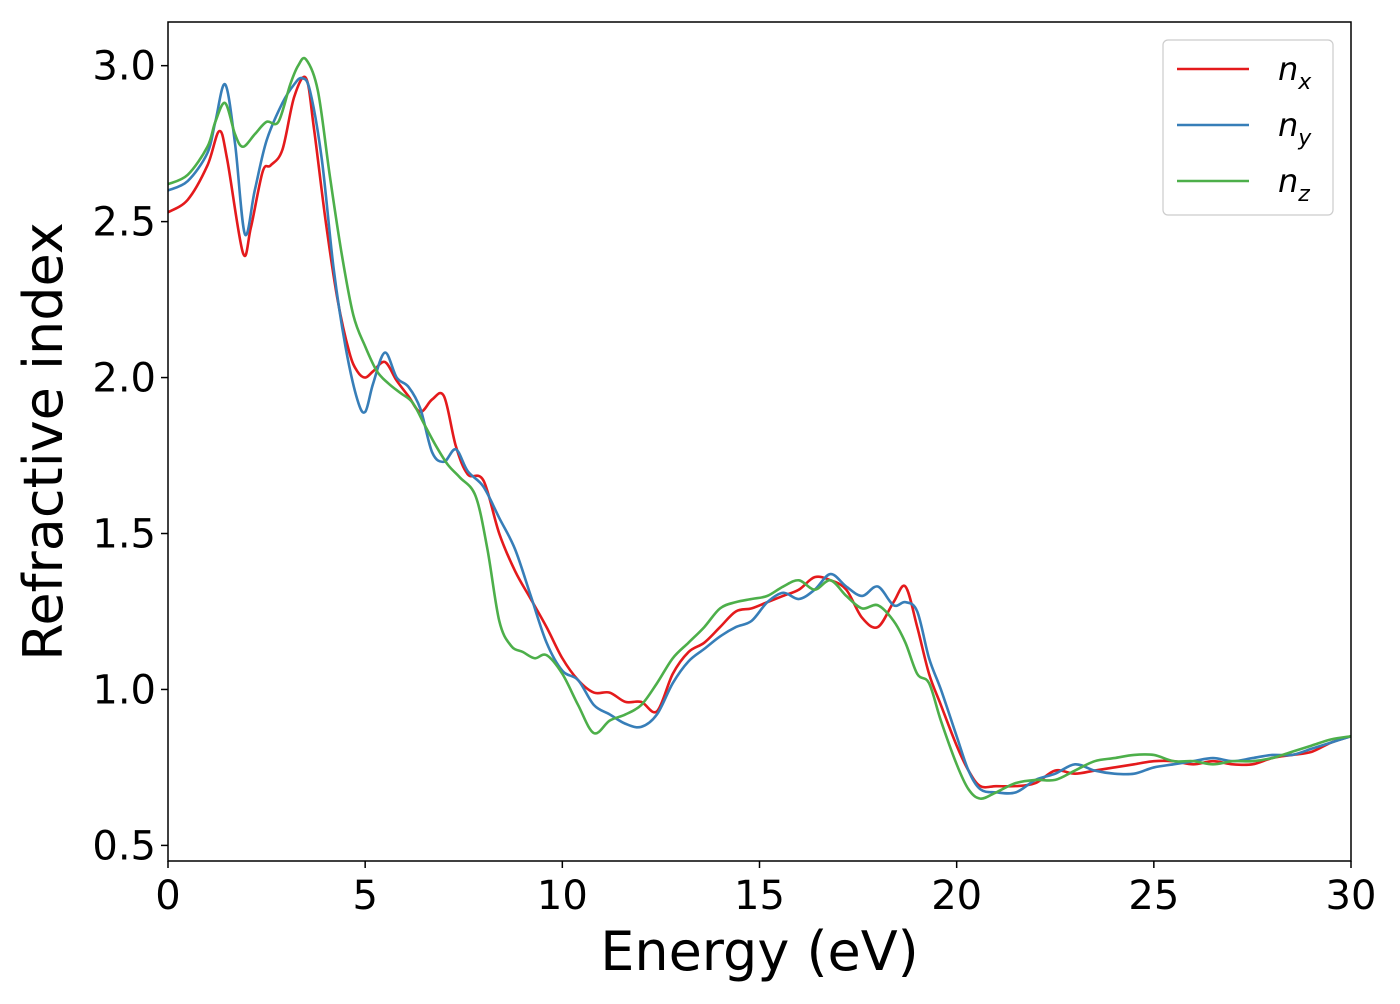 Image resolution: width=1400 pixels, height=1004 pixels. What do you see at coordinates (956, 896) in the screenshot?
I see `x-tick-label: 20` at bounding box center [956, 896].